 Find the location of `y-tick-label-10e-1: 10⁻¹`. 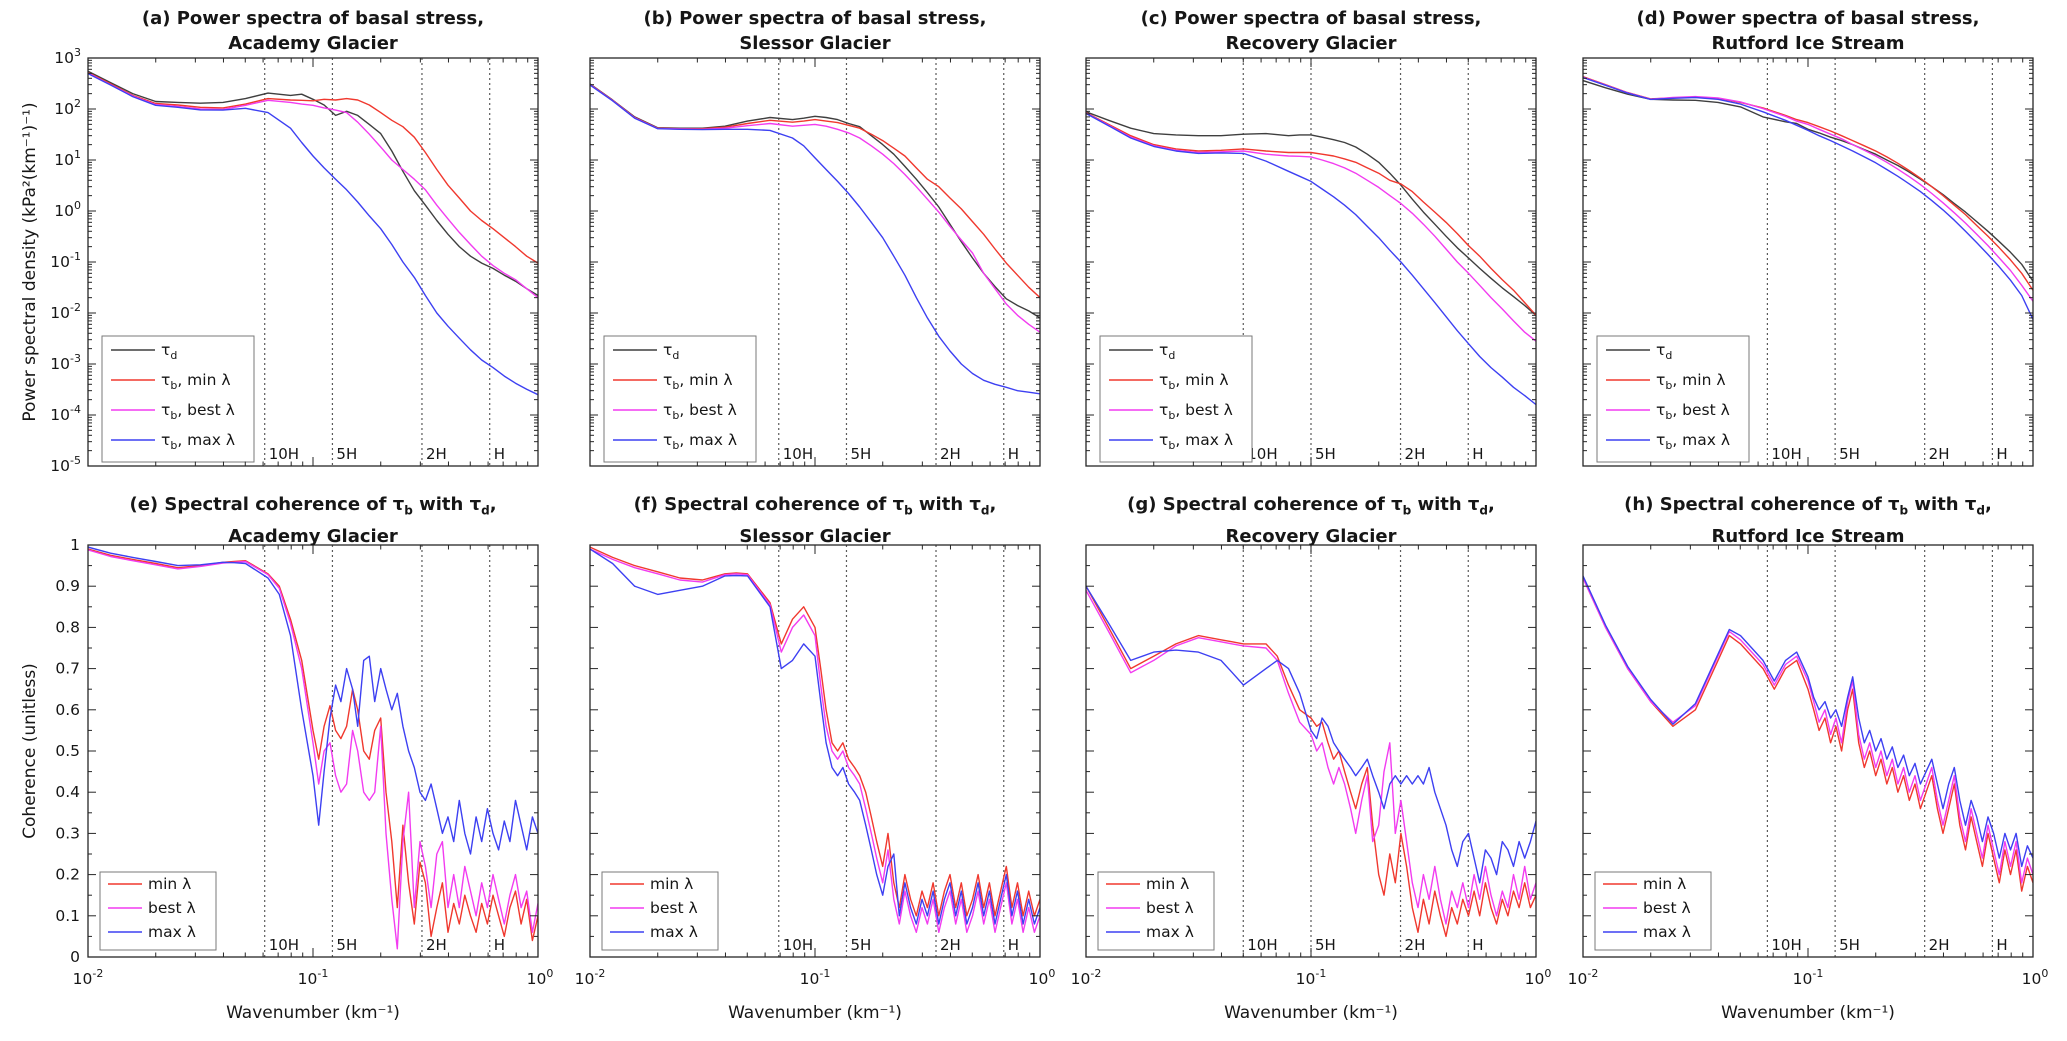

y-tick-label-10e-1: 10⁻¹ is located at coordinates (65, 260).